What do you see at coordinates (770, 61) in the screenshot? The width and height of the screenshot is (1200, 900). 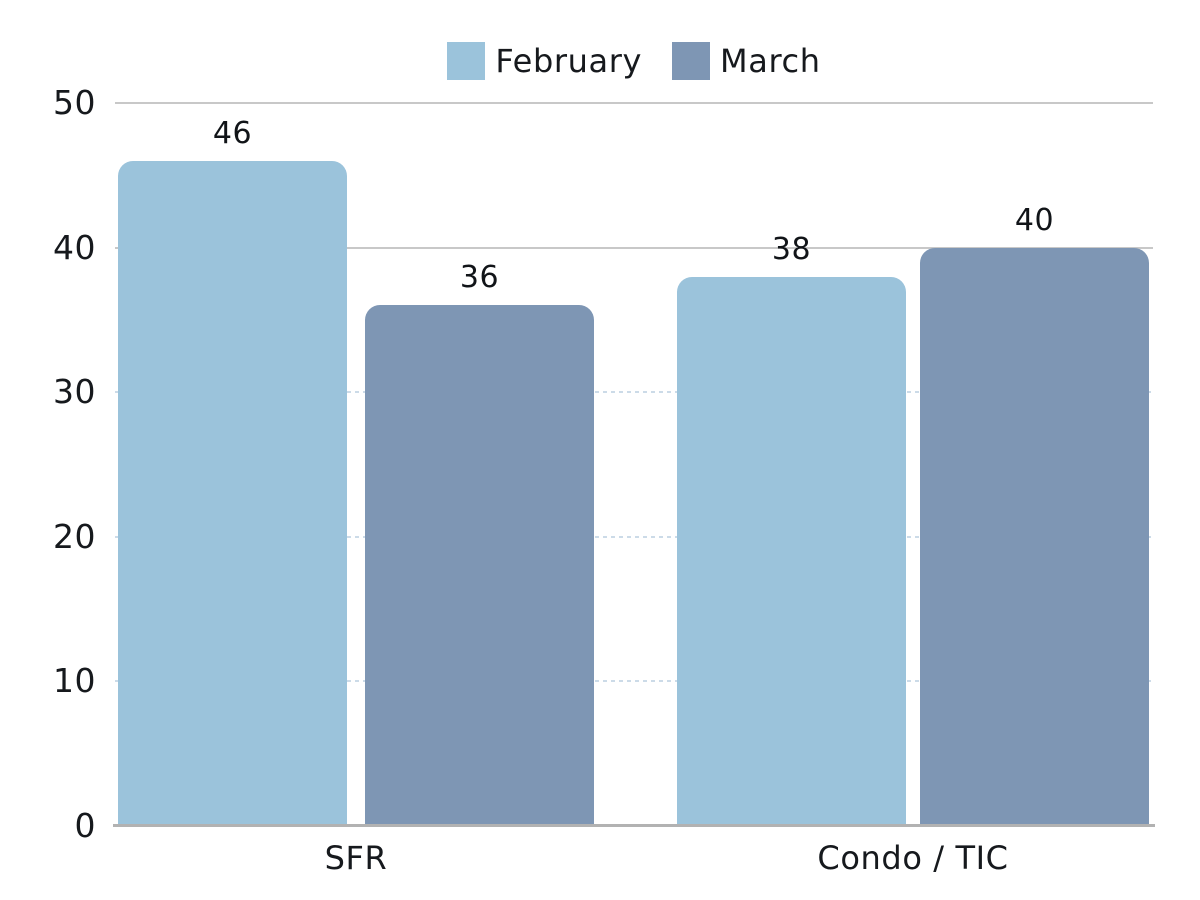 I see `legend-label-march: March` at bounding box center [770, 61].